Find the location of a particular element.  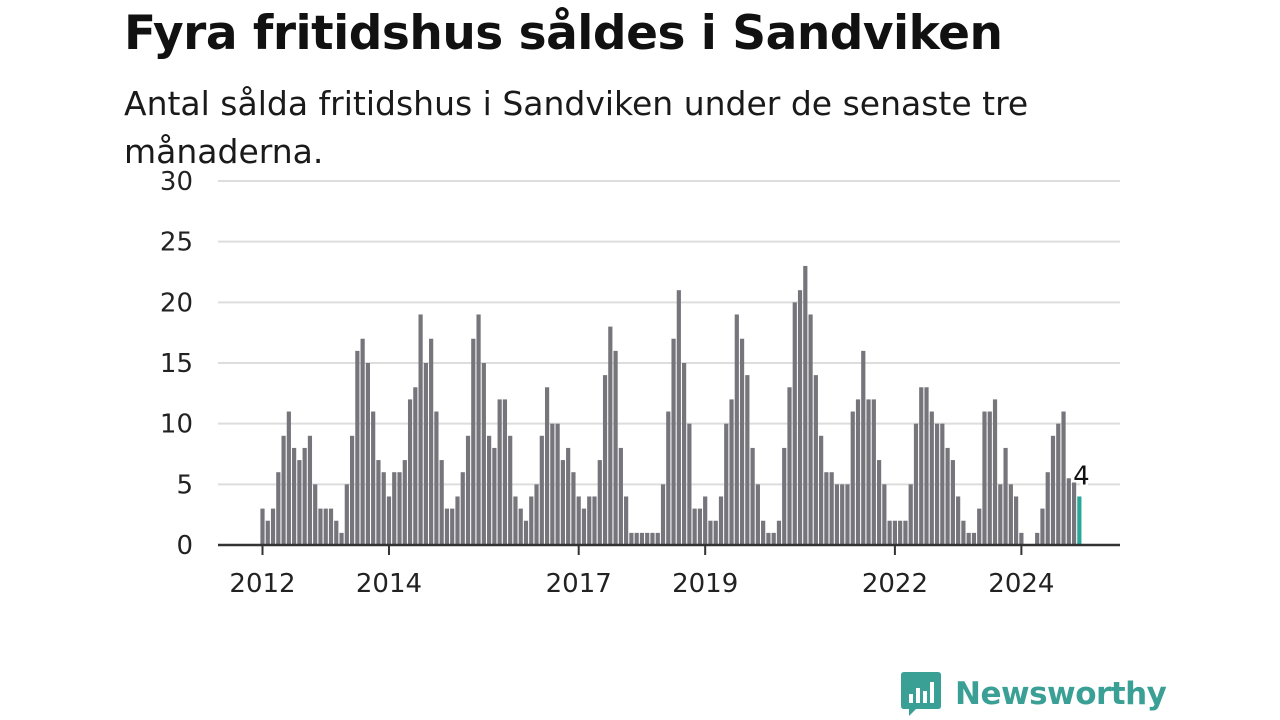

newsworthy-logo-icon is located at coordinates (921, 694).